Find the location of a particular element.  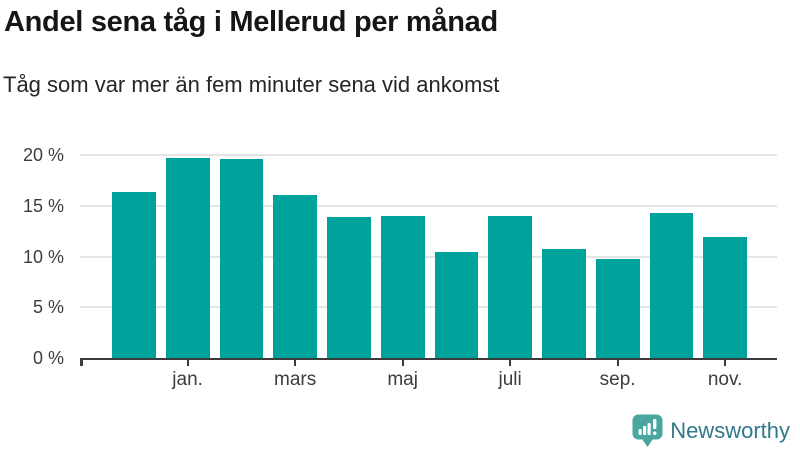

x-slot-maj: maj is located at coordinates (403, 379).